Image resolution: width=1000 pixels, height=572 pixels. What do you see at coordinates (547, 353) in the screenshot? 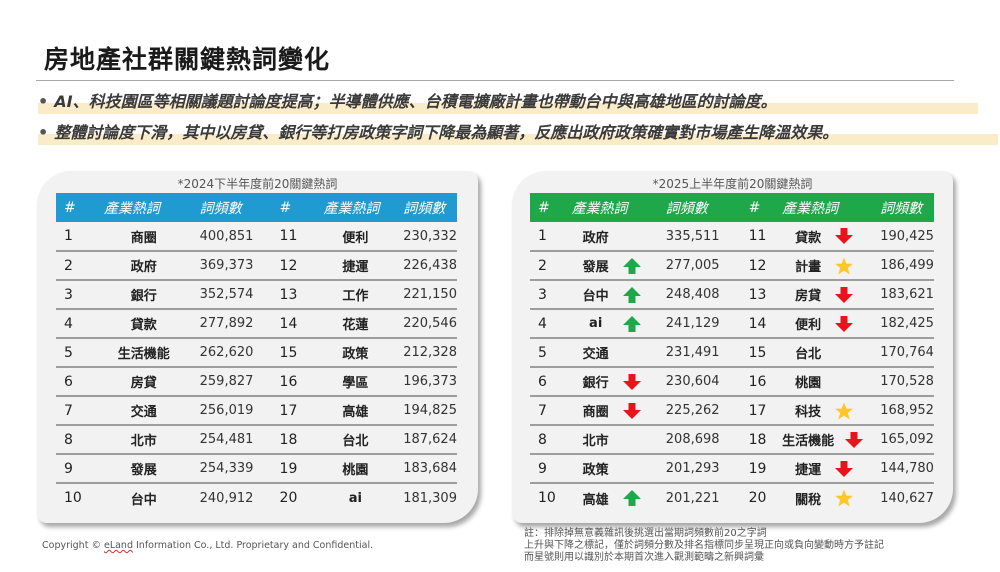
I see `rank-cell: 5` at bounding box center [547, 353].